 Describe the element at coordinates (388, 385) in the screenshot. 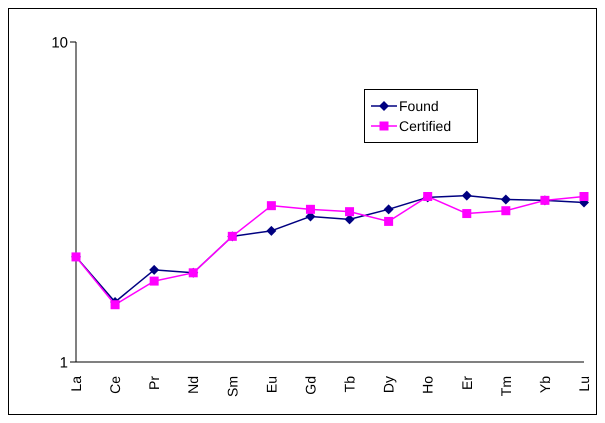

I see `x-tick-label: Dy` at that location.